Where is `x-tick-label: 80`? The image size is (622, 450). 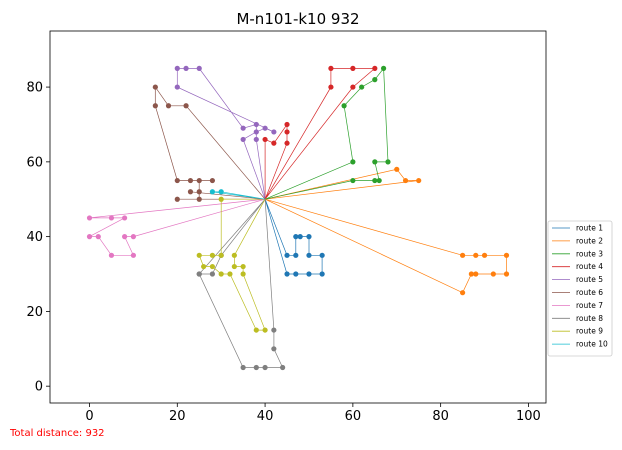 x-tick-label: 80 is located at coordinates (440, 416).